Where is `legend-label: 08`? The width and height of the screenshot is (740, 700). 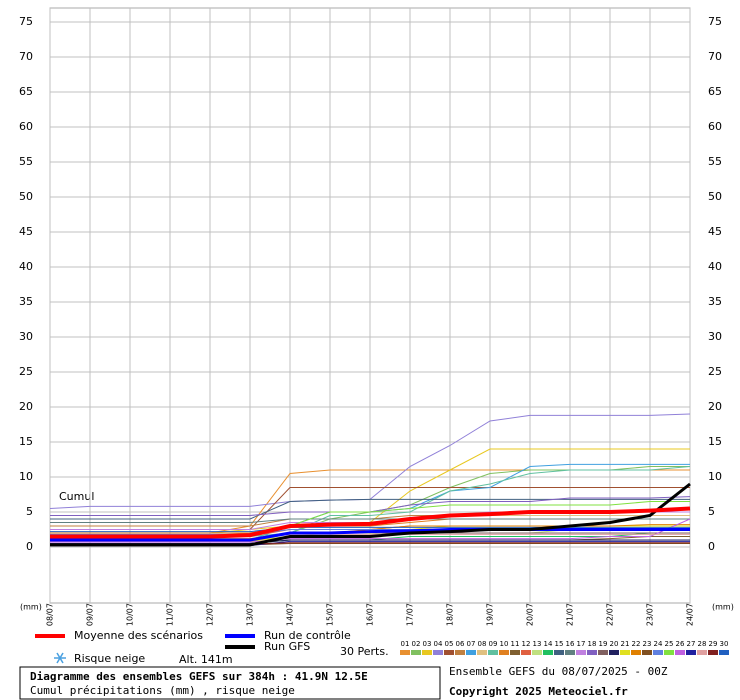 legend-label: 08 is located at coordinates (482, 644).